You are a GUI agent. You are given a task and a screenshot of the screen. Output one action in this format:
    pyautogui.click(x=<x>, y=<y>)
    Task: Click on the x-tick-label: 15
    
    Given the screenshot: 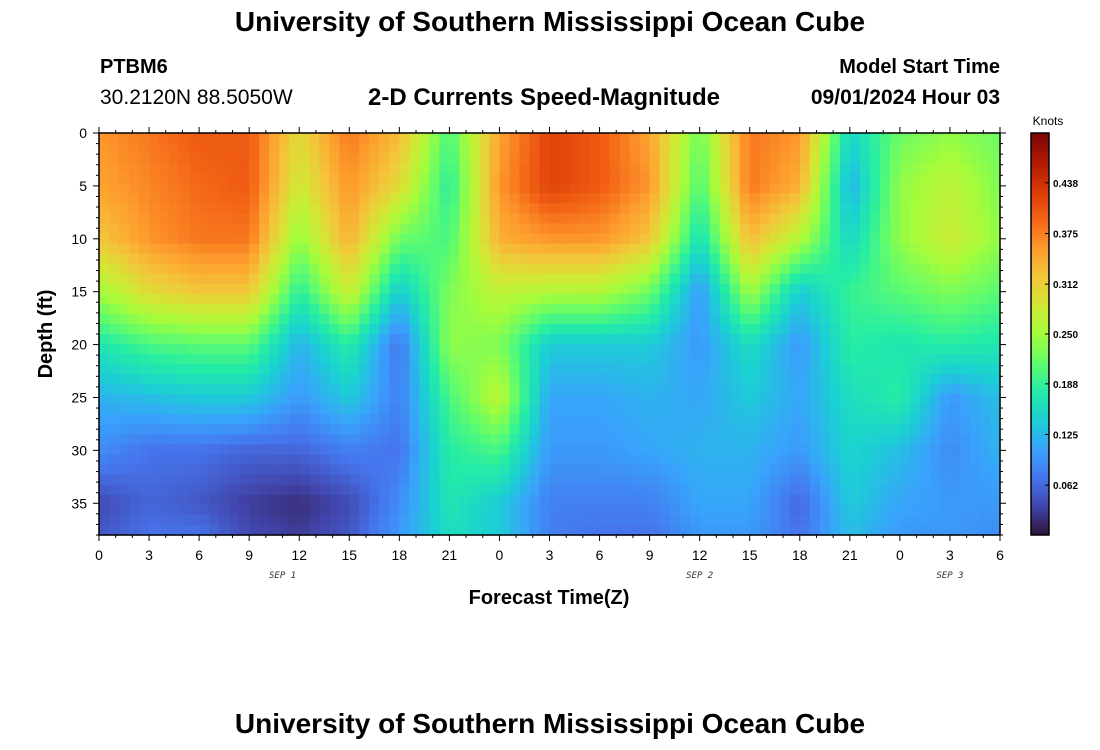 What is the action you would take?
    pyautogui.click(x=349, y=555)
    